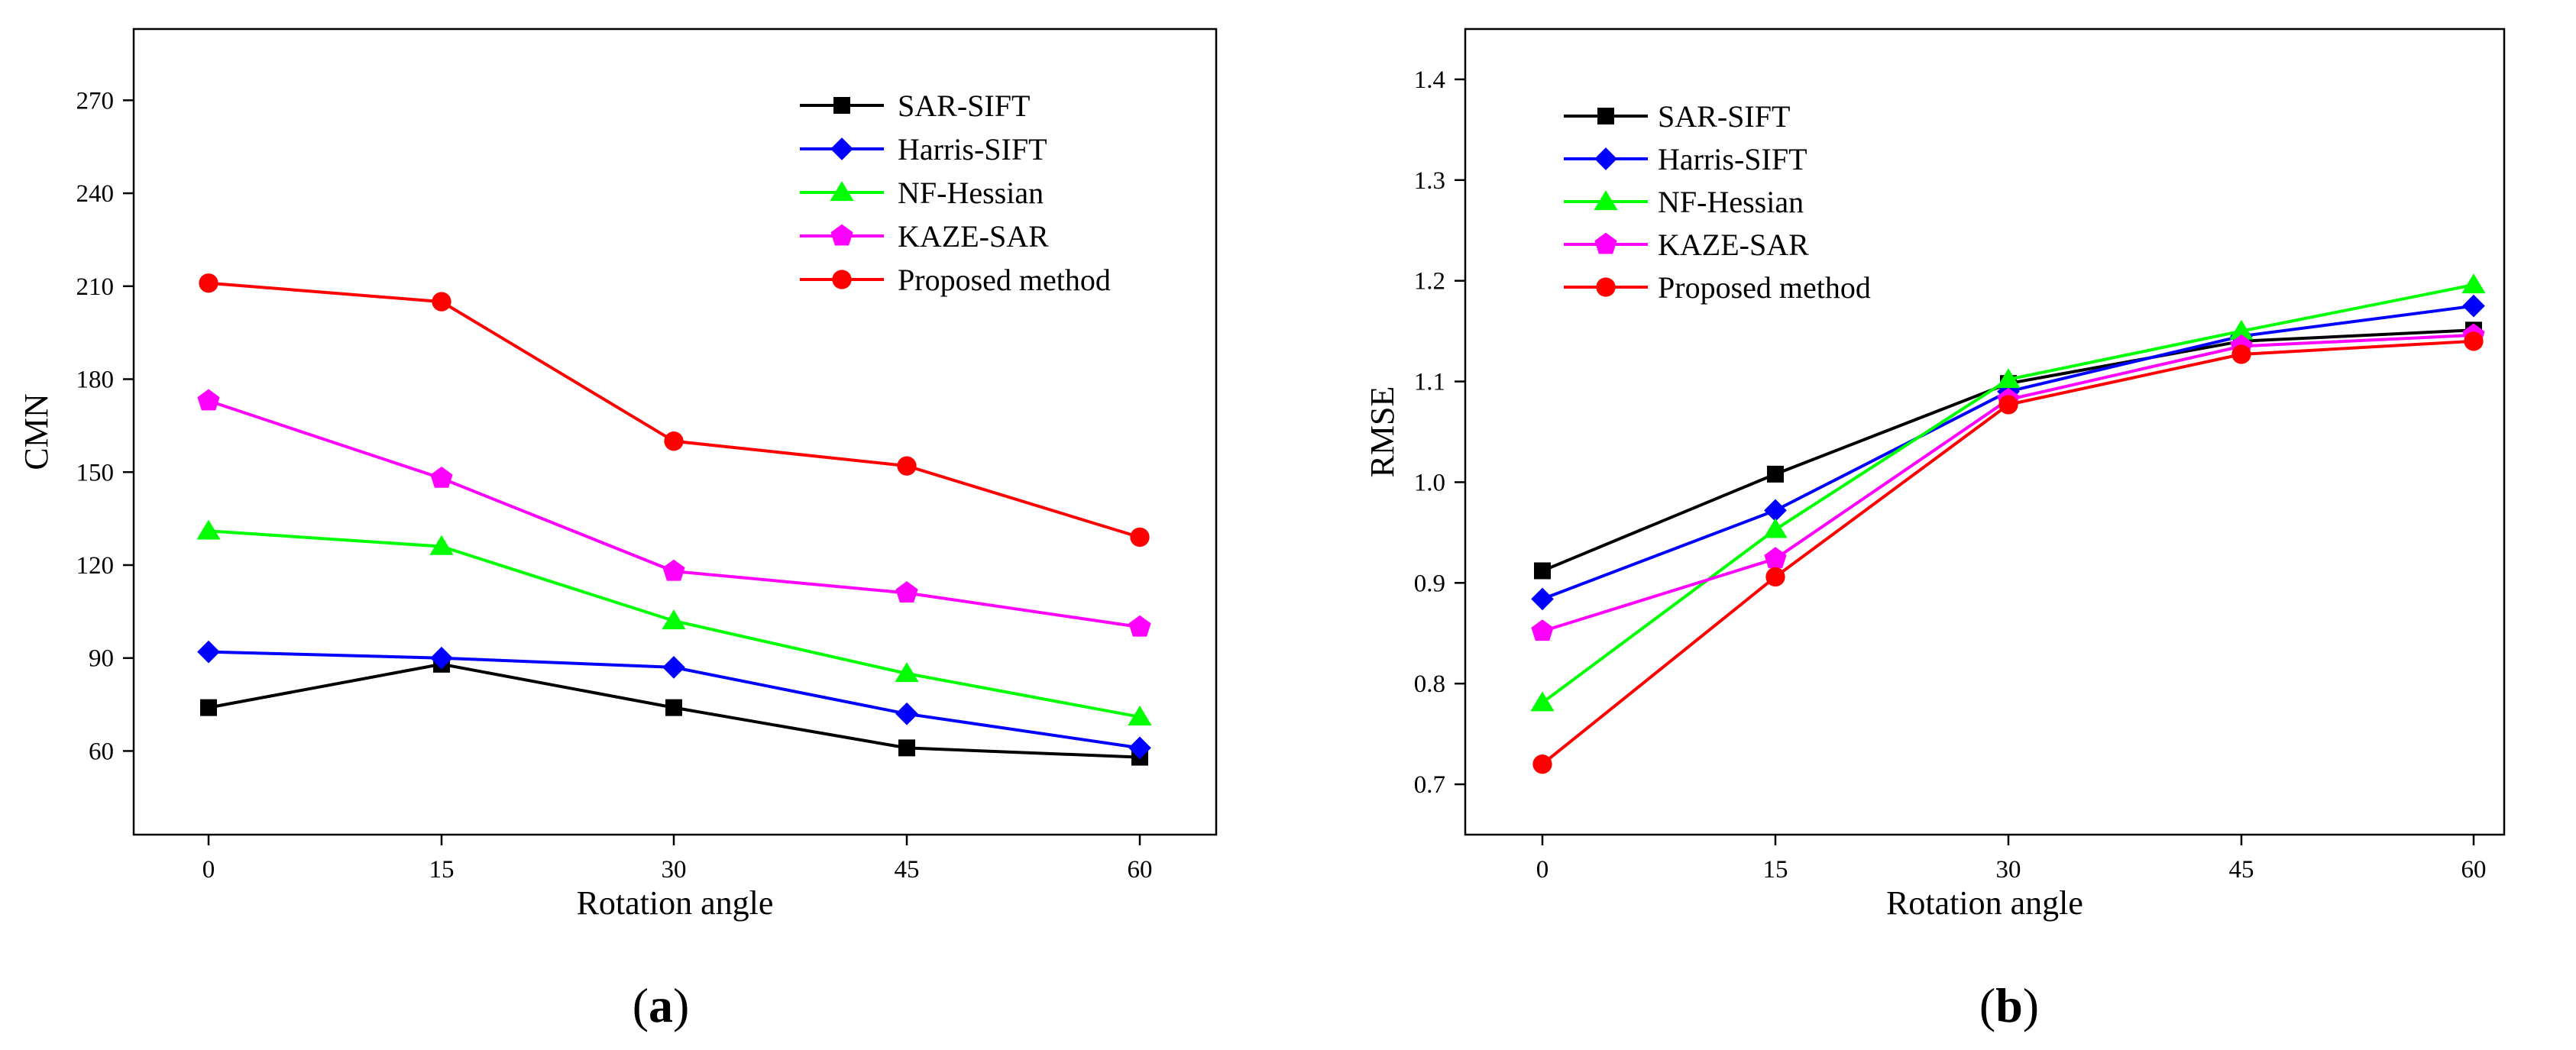 Image resolution: width=2576 pixels, height=1050 pixels. Describe the element at coordinates (1429, 383) in the screenshot. I see `panel-b-y-tick-label: 1.1` at that location.